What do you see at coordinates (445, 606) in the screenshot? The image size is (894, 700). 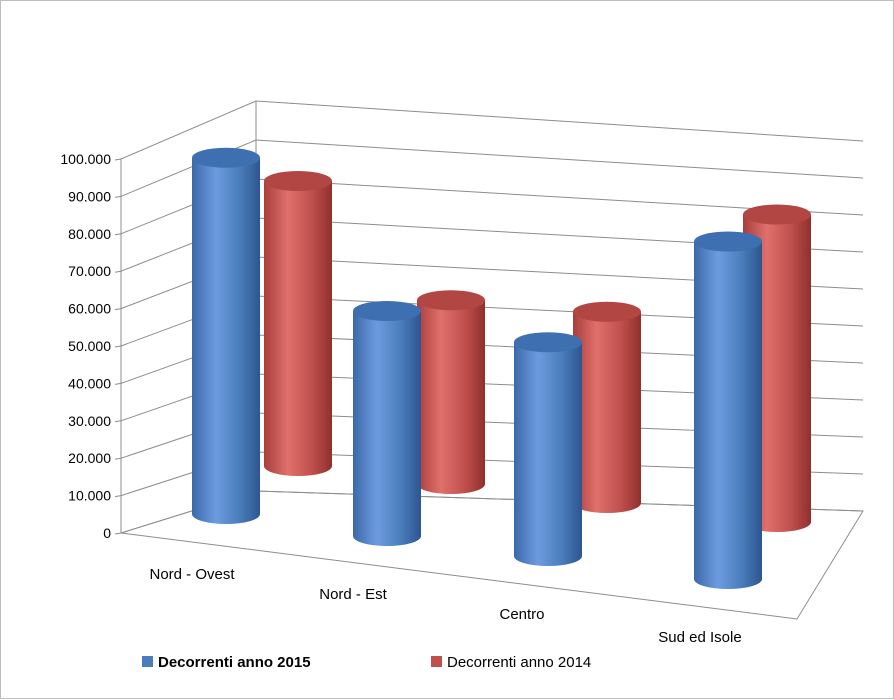 I see `category-labels: Nord - Ovest Nord - Est Centro Sud ed Isole` at bounding box center [445, 606].